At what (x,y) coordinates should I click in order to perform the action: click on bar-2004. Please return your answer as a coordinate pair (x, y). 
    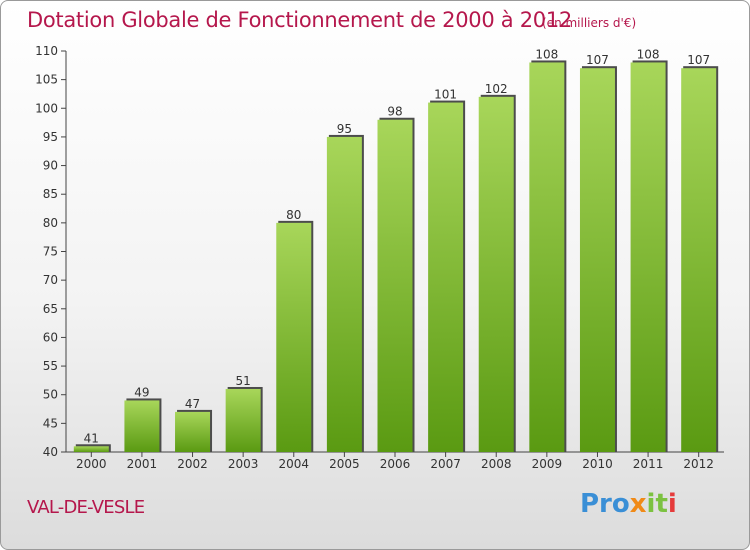
    Looking at the image, I should click on (294, 337).